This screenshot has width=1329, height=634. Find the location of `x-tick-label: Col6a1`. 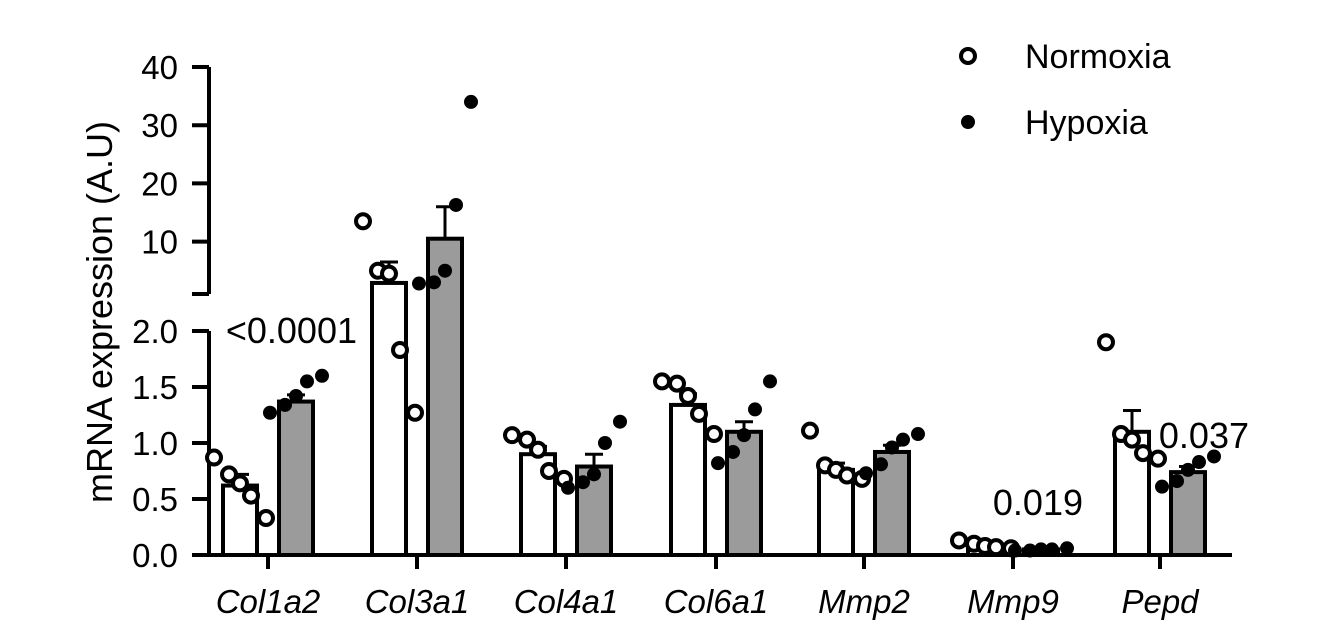

x-tick-label: Col6a1 is located at coordinates (716, 601).